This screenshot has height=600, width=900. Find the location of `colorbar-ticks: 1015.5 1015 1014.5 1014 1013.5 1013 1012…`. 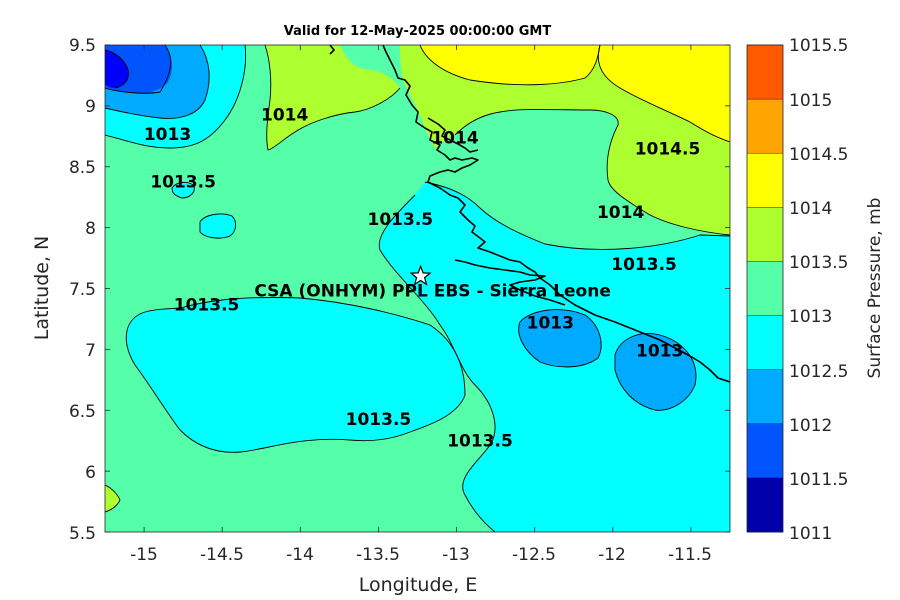

colorbar-ticks: 1015.5 1015 1014.5 1014 1013.5 1013 1012… is located at coordinates (818, 290).